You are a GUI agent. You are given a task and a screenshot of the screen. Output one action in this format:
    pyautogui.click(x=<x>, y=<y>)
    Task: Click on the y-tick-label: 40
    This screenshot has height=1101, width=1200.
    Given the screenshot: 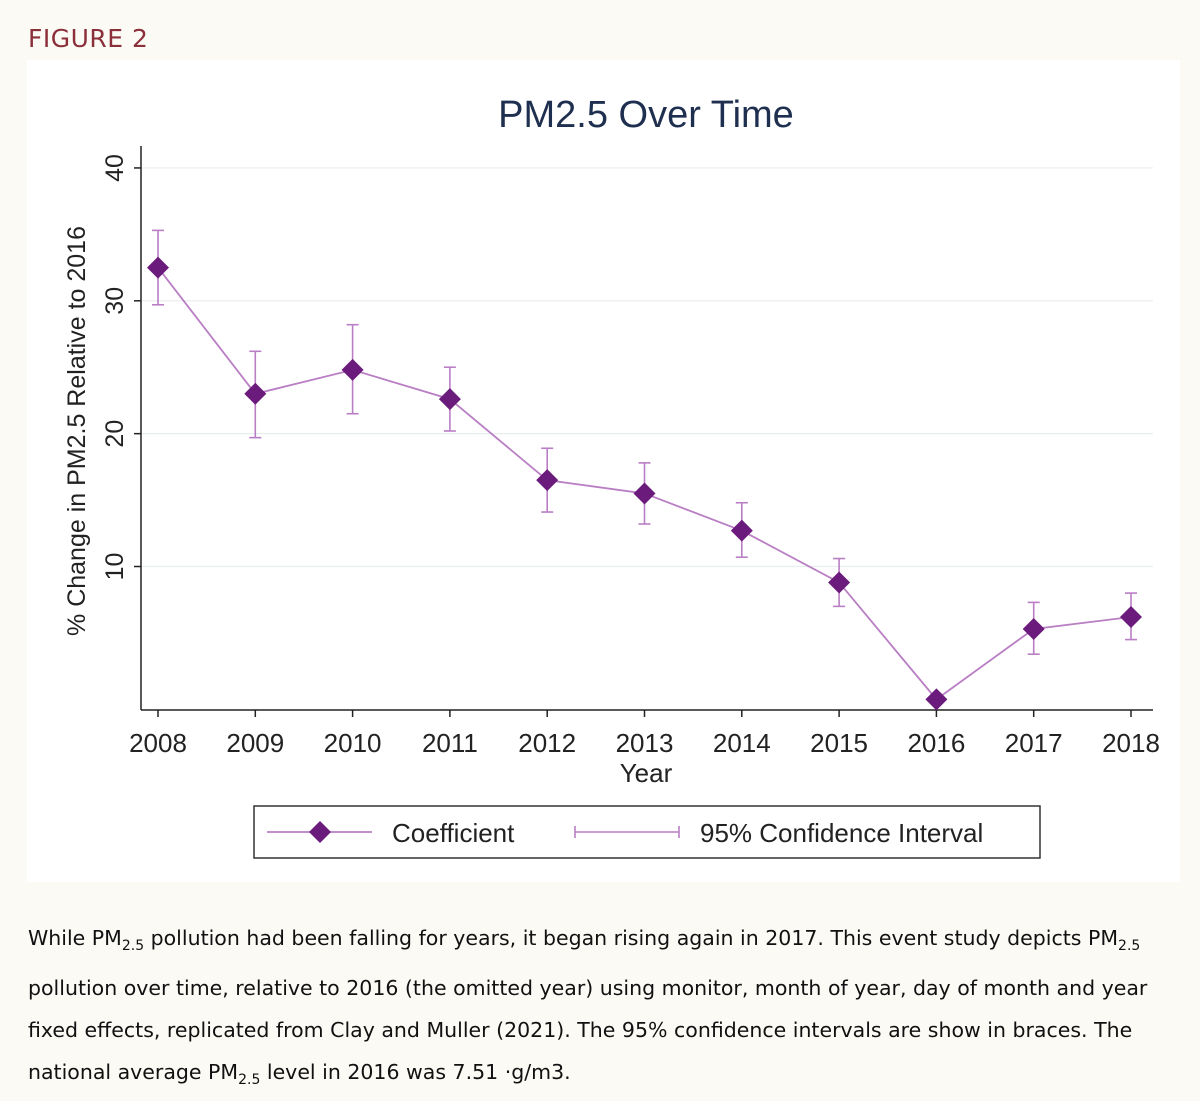 What is the action you would take?
    pyautogui.click(x=115, y=168)
    